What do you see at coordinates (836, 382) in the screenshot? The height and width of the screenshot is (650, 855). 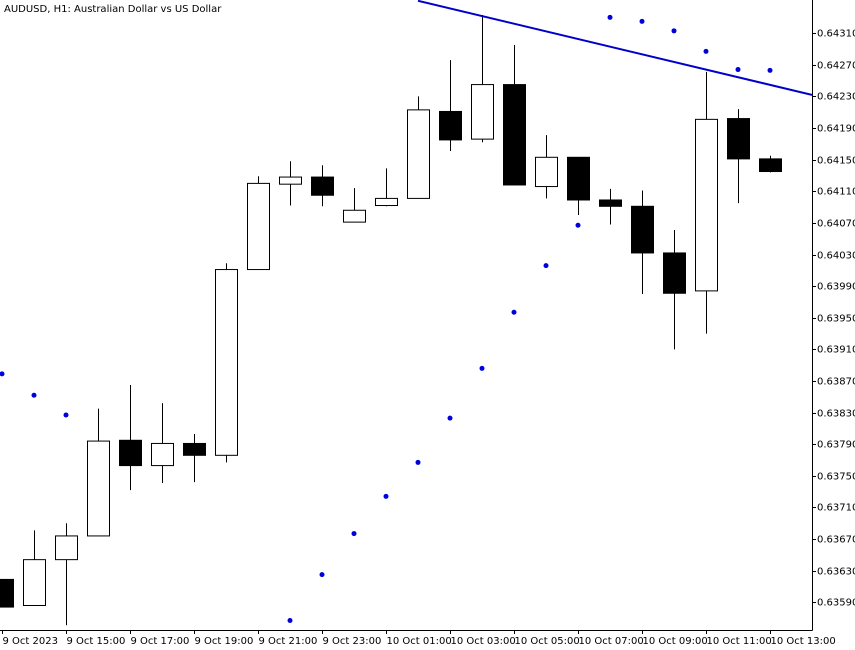 I see `y-tick-label: 0.63870` at bounding box center [836, 382].